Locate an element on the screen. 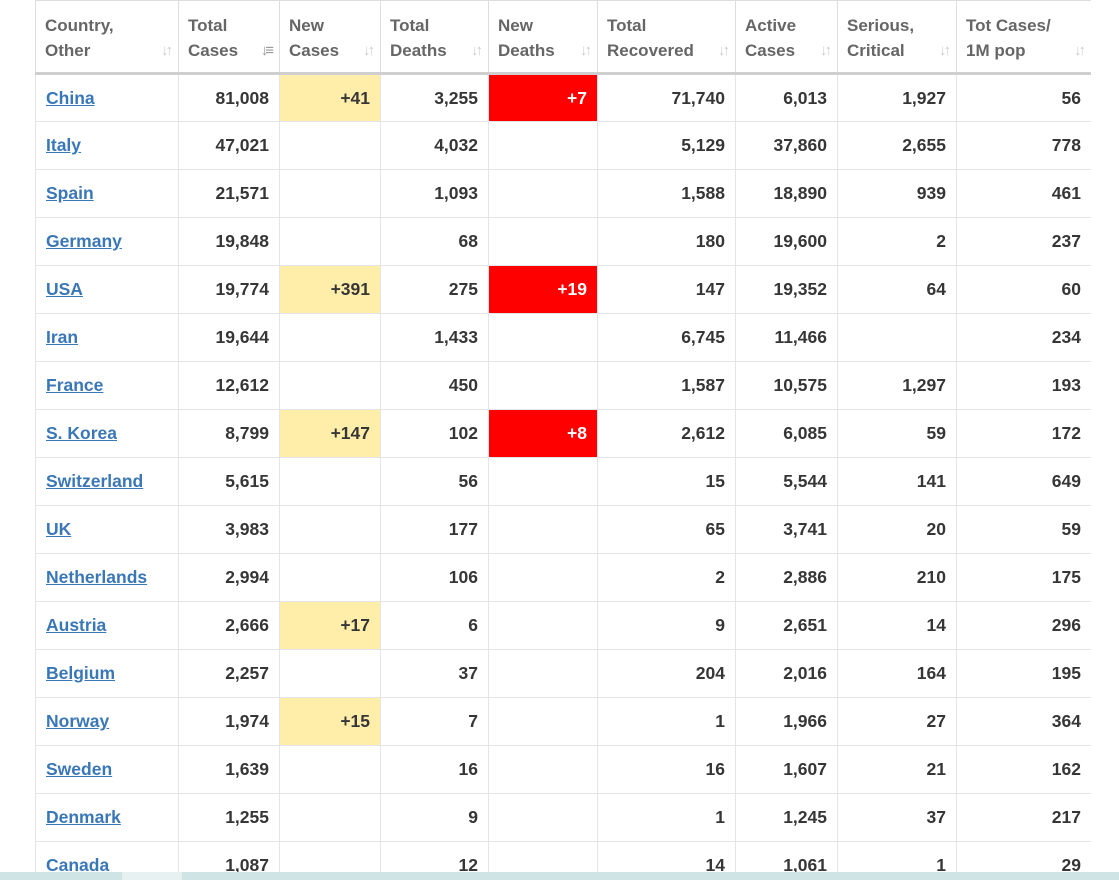 This screenshot has width=1119, height=880. cell-active-cases: 19,600 is located at coordinates (786, 241).